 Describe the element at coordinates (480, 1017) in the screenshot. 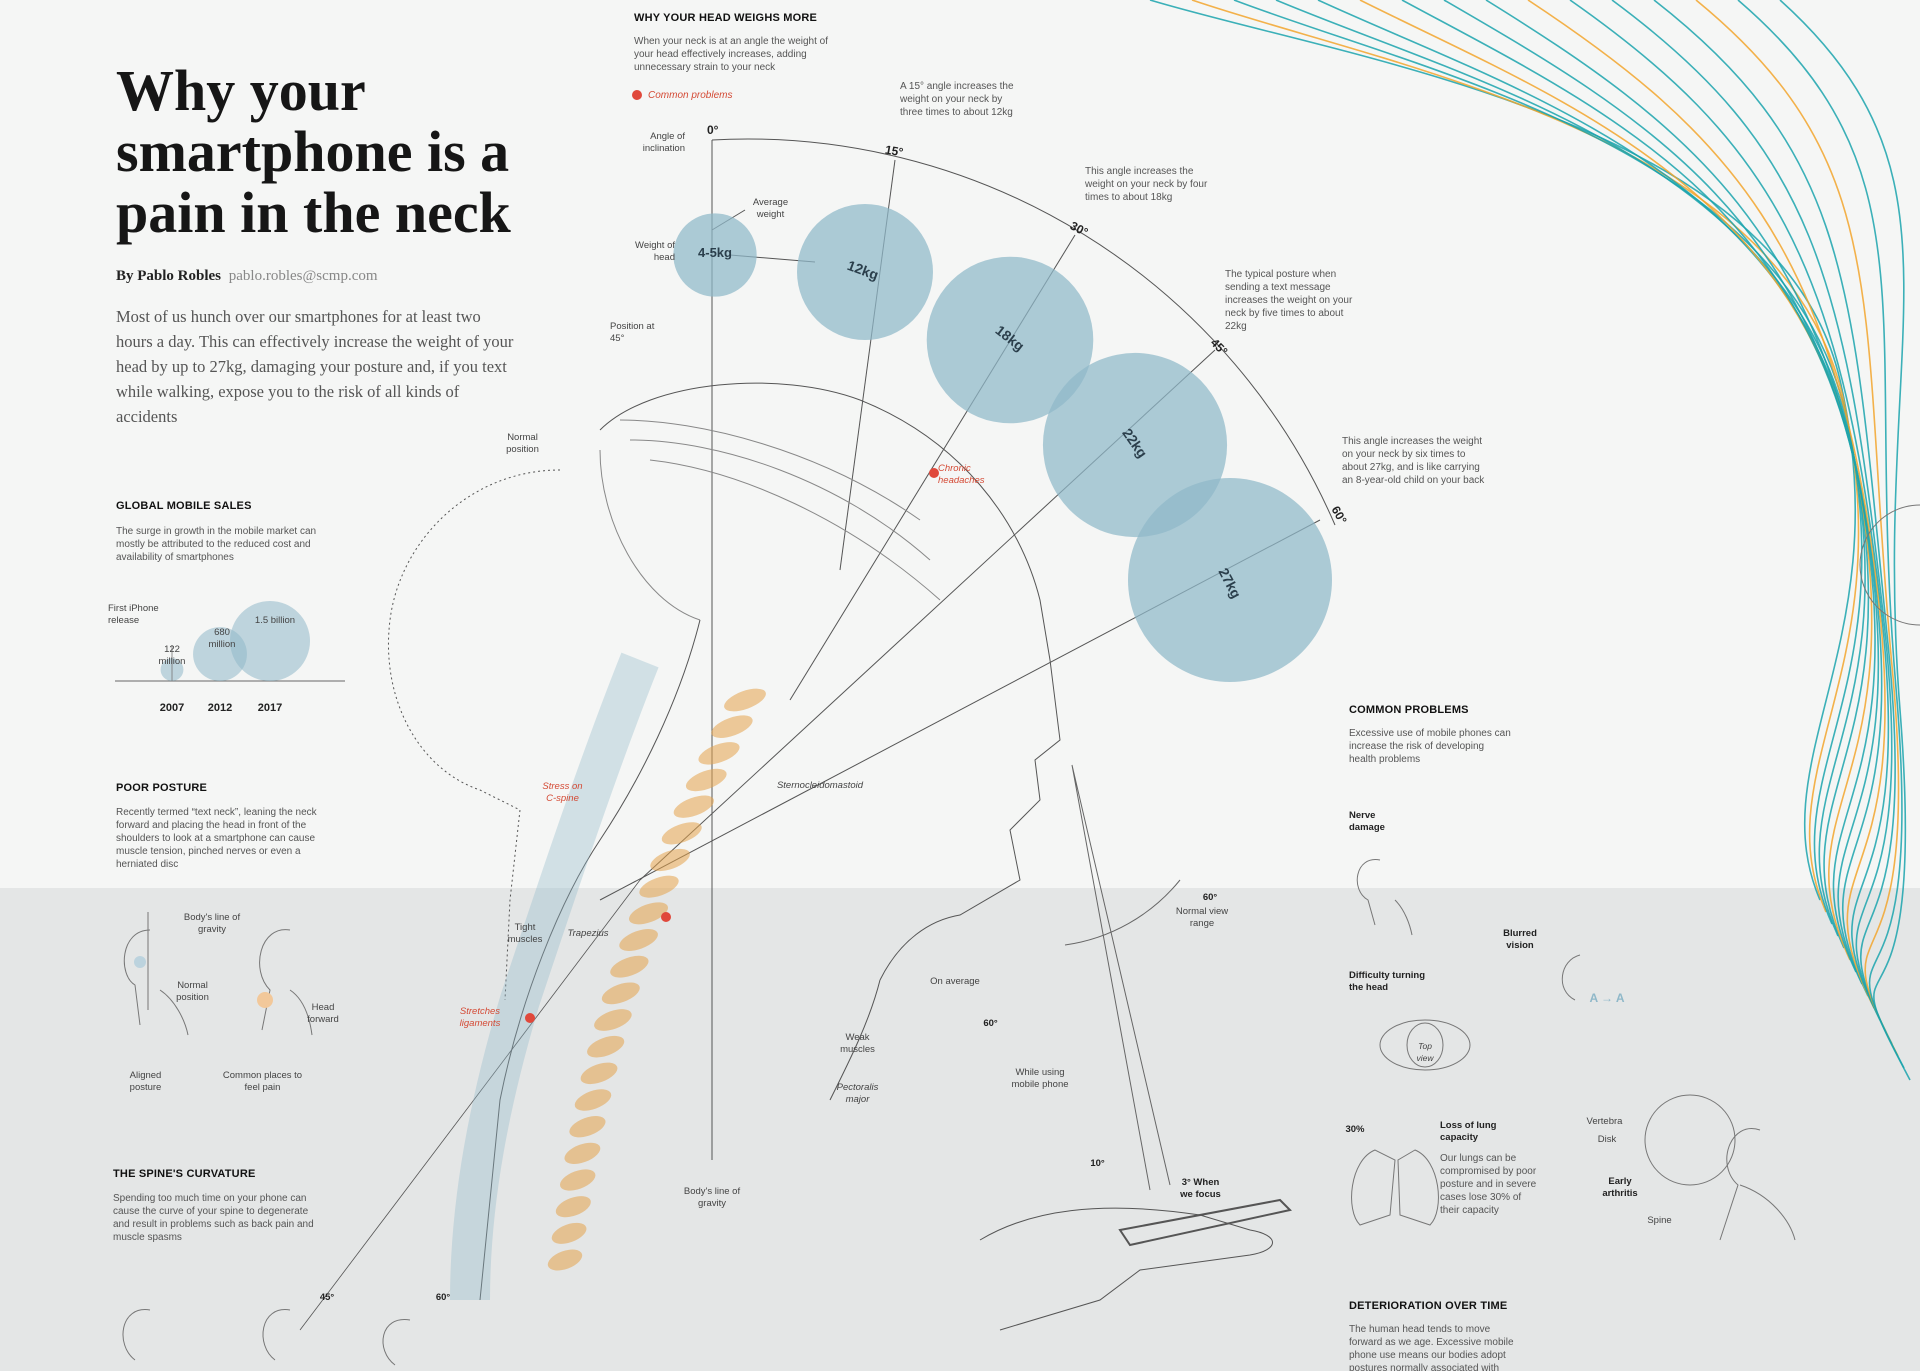

I see `stretches-ligaments-label: Stretches ligaments` at that location.